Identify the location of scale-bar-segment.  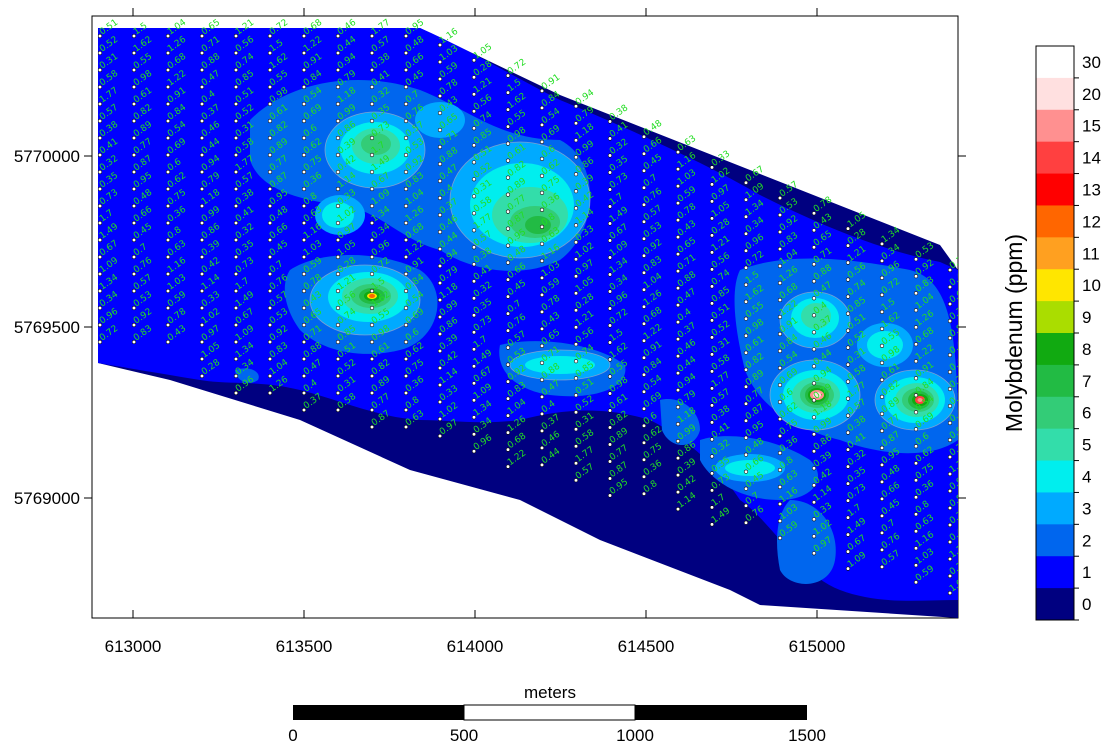
(721, 712).